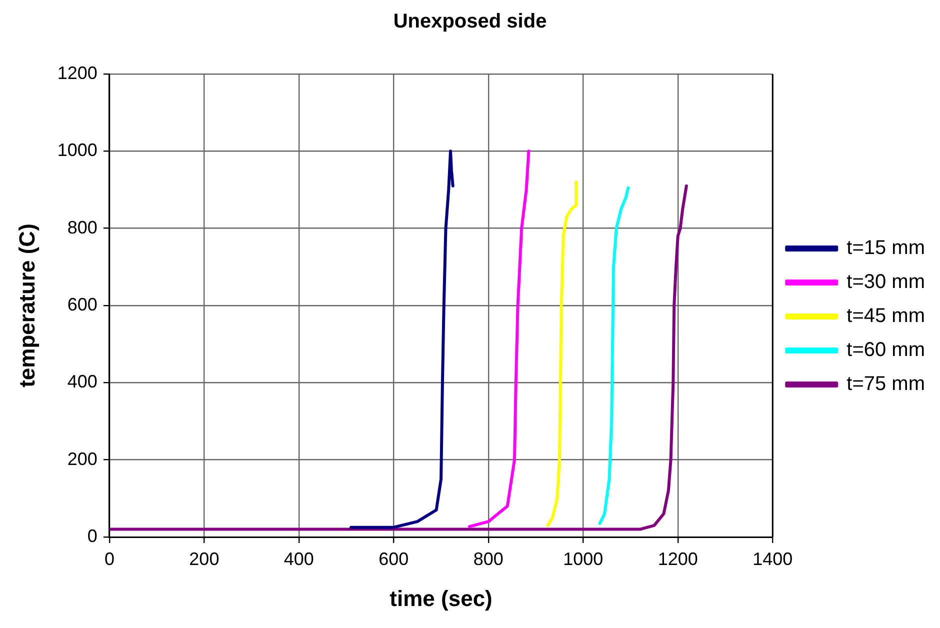 This screenshot has width=940, height=628. What do you see at coordinates (885, 350) in the screenshot?
I see `legend-label: t=60 mm` at bounding box center [885, 350].